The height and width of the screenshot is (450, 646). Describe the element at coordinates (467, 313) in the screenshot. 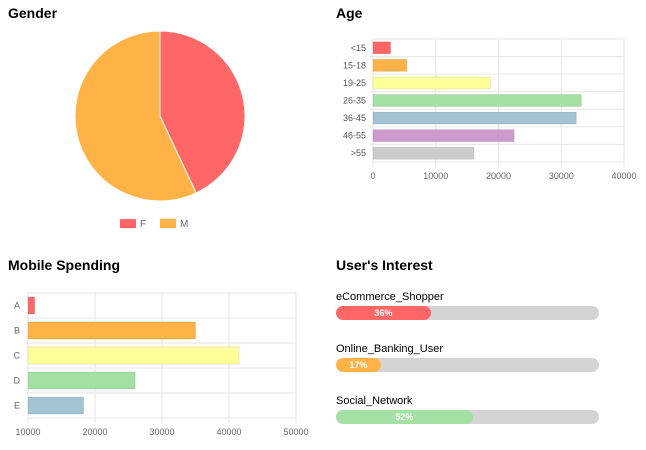

I see `interest-bar-ecommerce: 36%` at that location.